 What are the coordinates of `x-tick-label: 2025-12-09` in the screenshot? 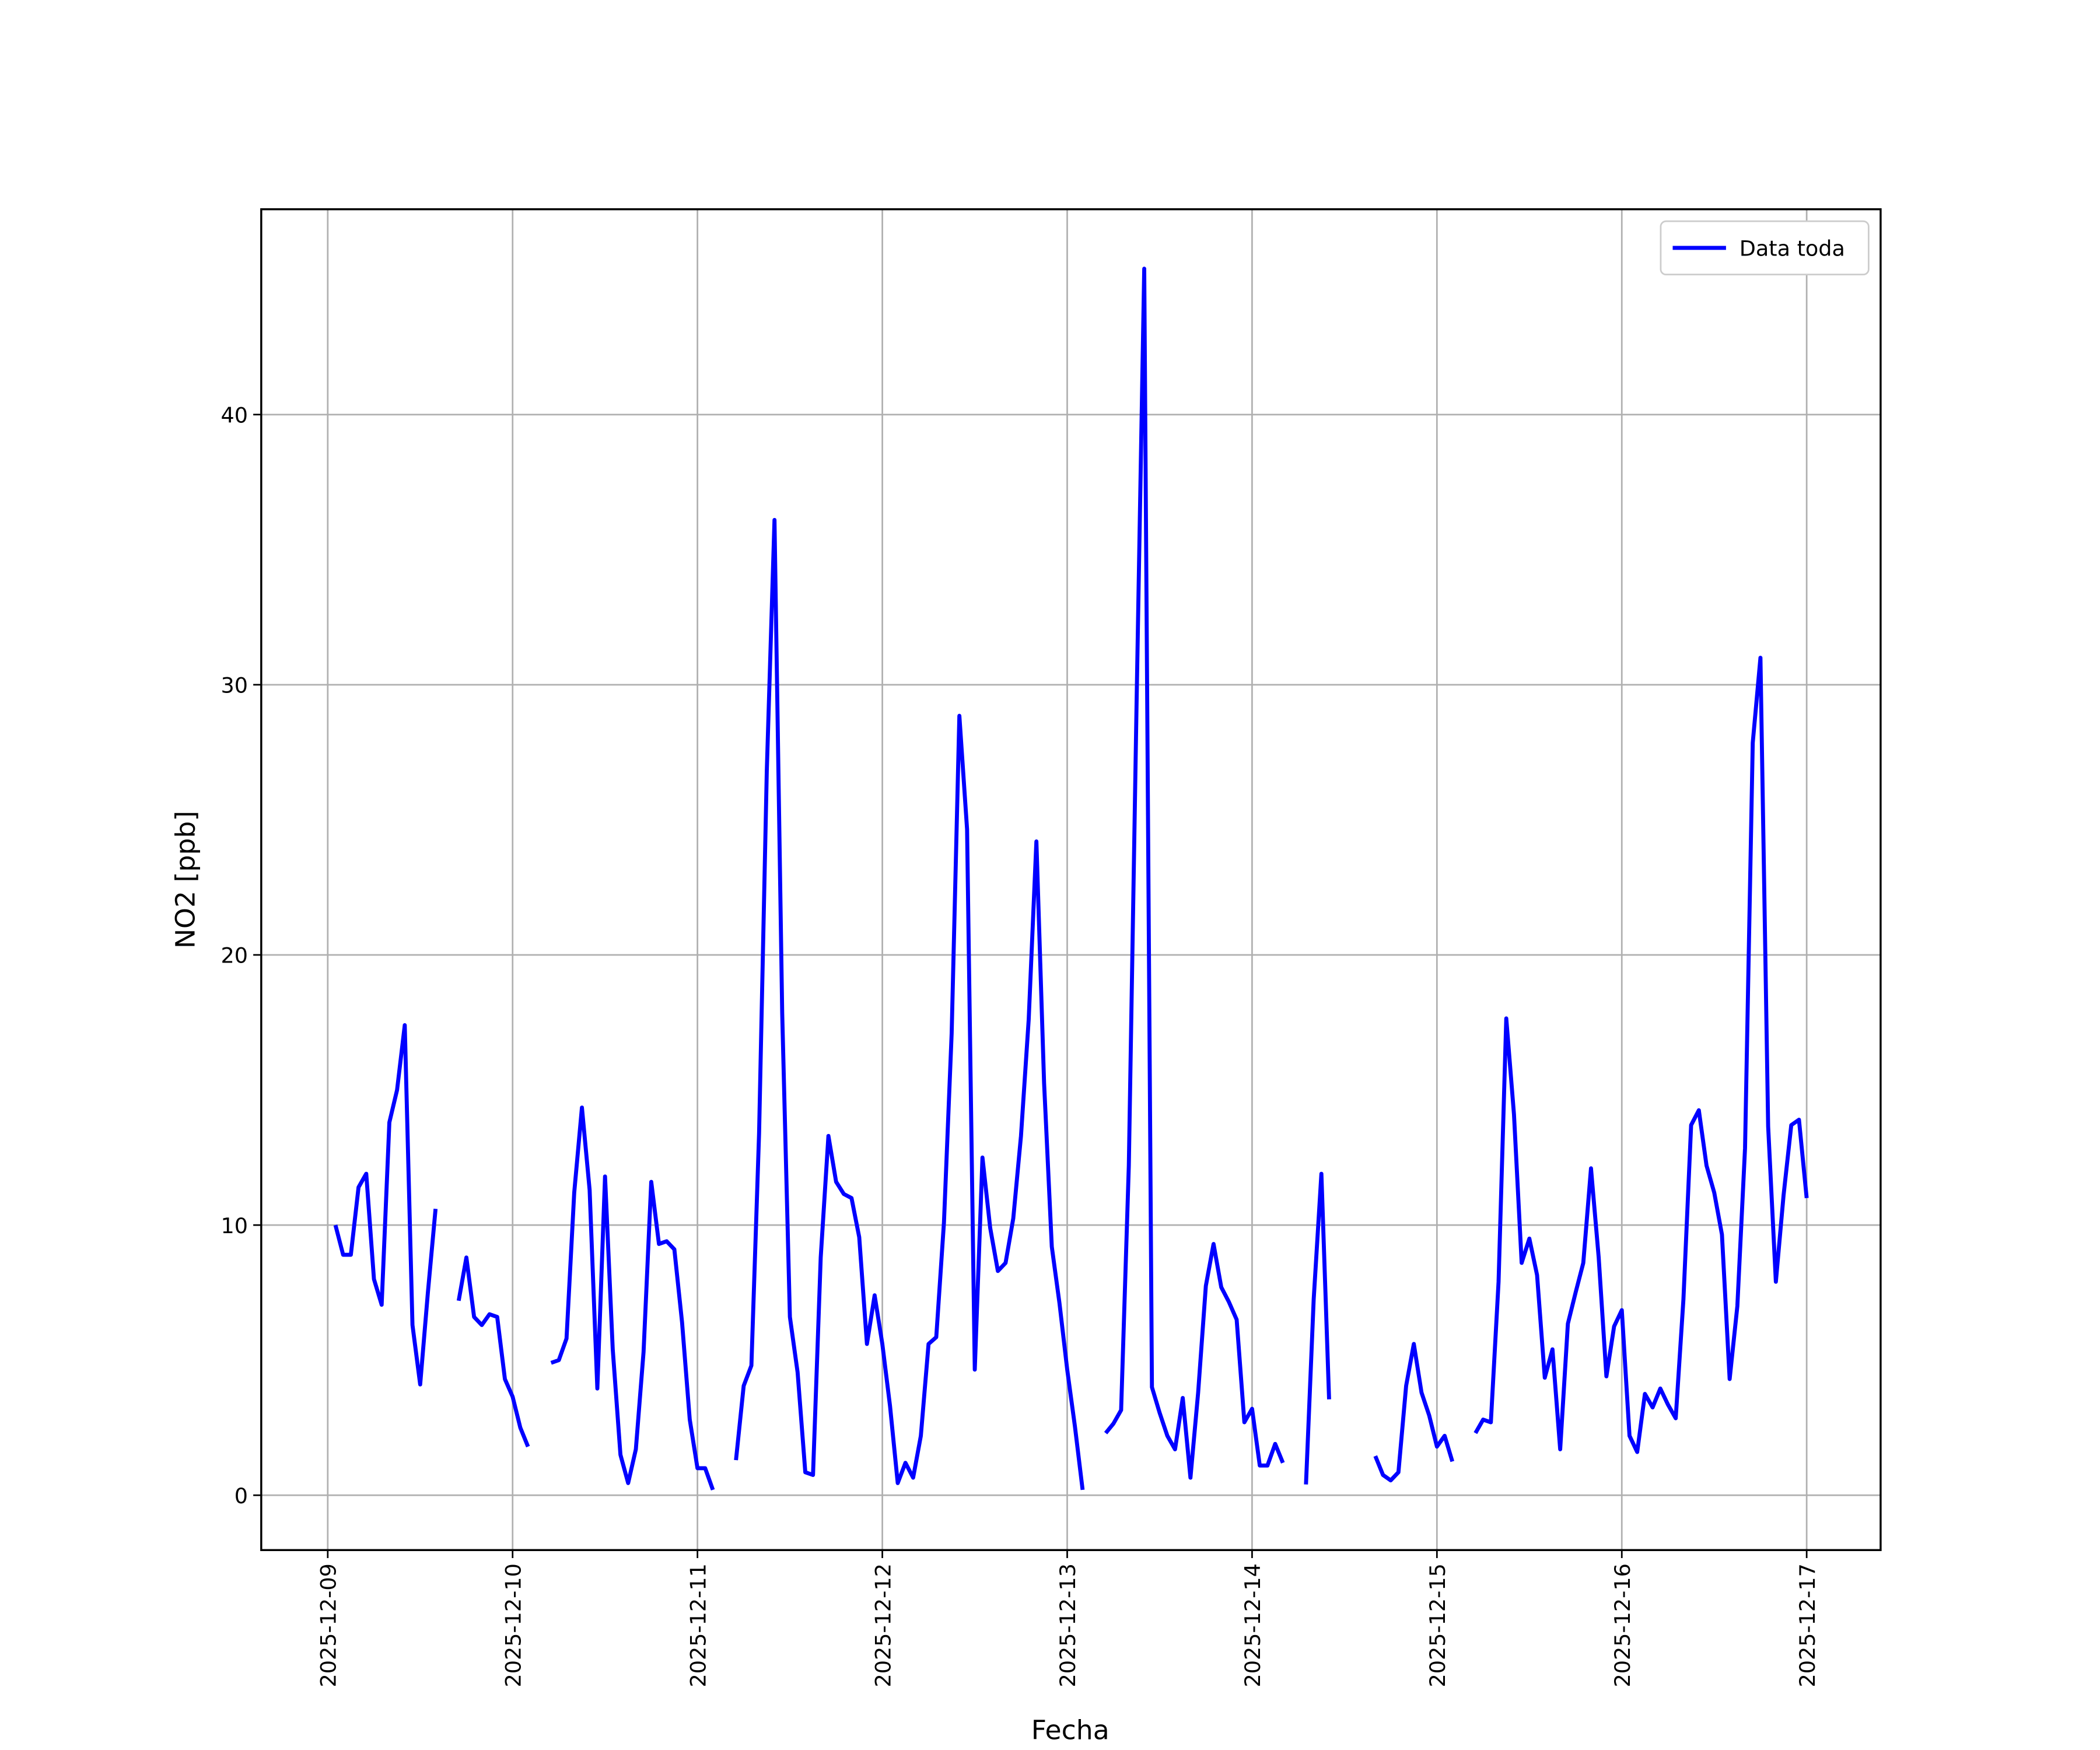 It's located at (328, 1625).